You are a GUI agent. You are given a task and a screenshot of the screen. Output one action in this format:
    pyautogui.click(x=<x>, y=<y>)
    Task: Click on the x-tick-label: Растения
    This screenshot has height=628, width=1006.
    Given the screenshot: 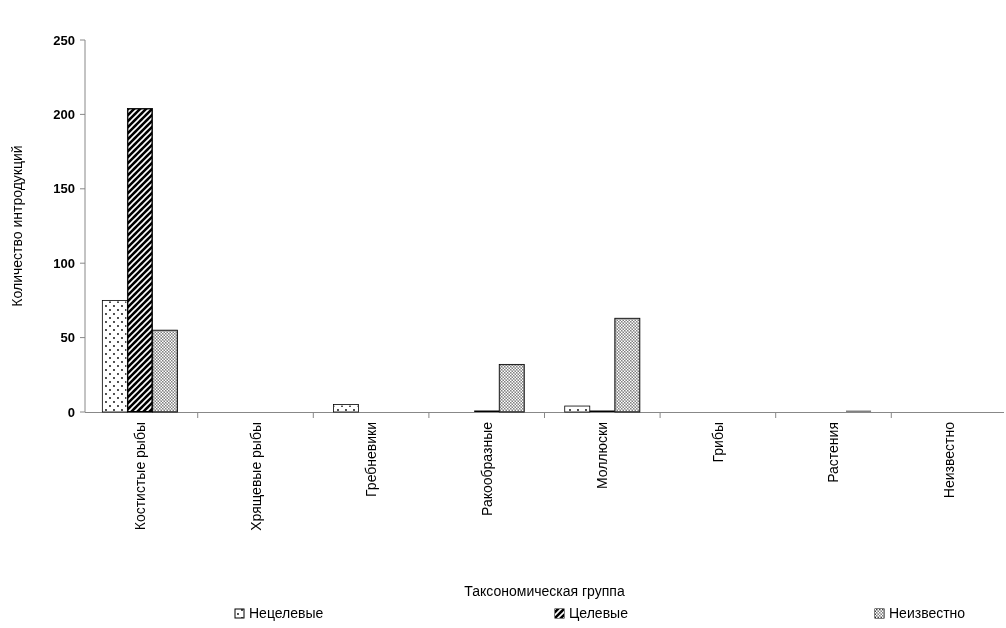 What is the action you would take?
    pyautogui.click(x=833, y=452)
    